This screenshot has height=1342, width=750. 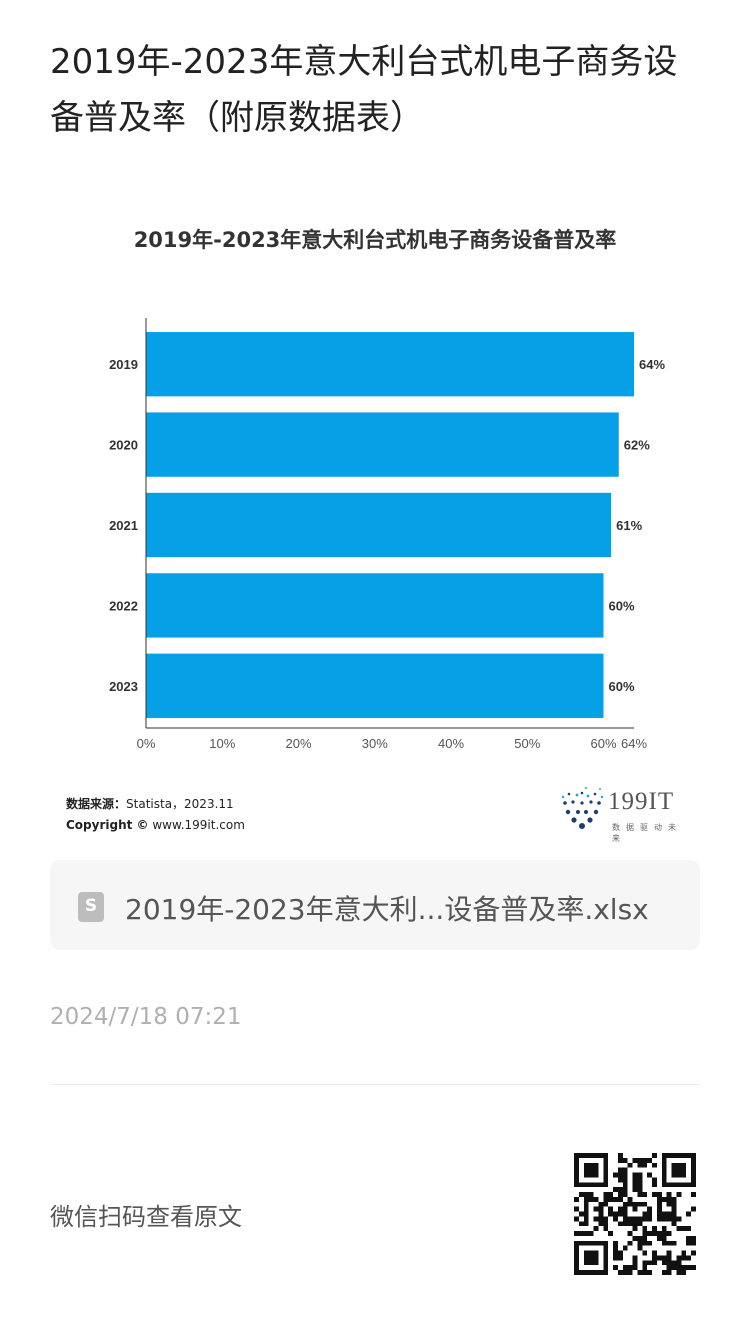 What do you see at coordinates (635, 1214) in the screenshot?
I see `qr-code-icon` at bounding box center [635, 1214].